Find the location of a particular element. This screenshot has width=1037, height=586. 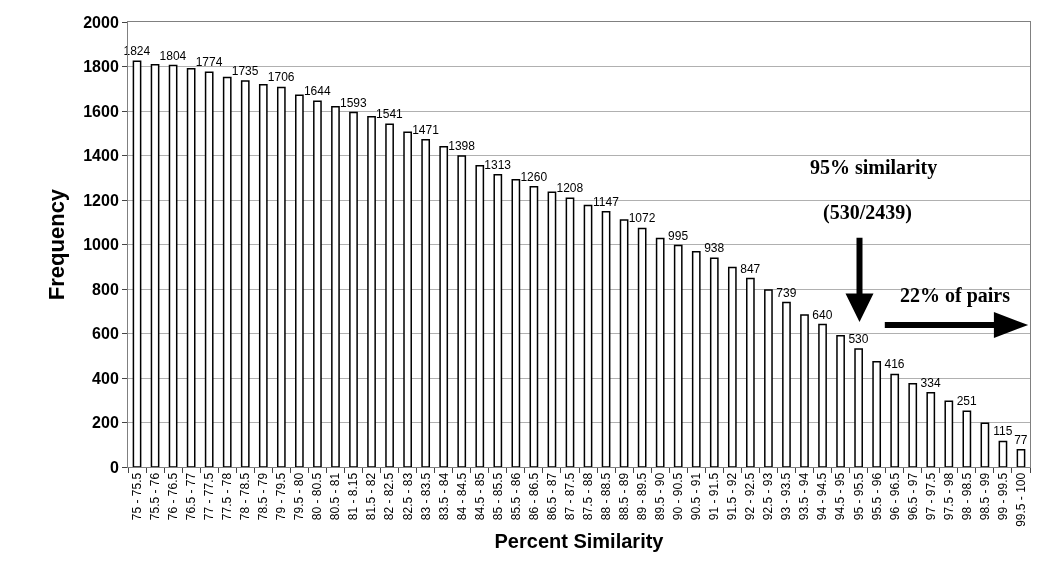

data-label: 640 is located at coordinates (822, 314).